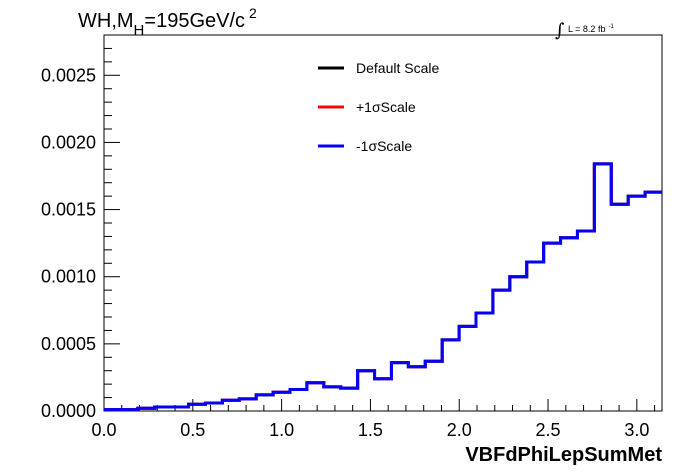 The height and width of the screenshot is (472, 696). What do you see at coordinates (253, 13) in the screenshot?
I see `chart-title-superscript: 2` at bounding box center [253, 13].